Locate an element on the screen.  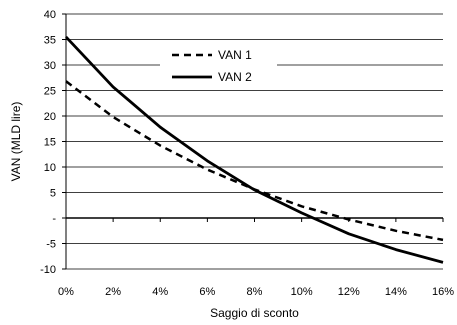
y-tick-label-9: -5 is located at coordinates (51, 245).